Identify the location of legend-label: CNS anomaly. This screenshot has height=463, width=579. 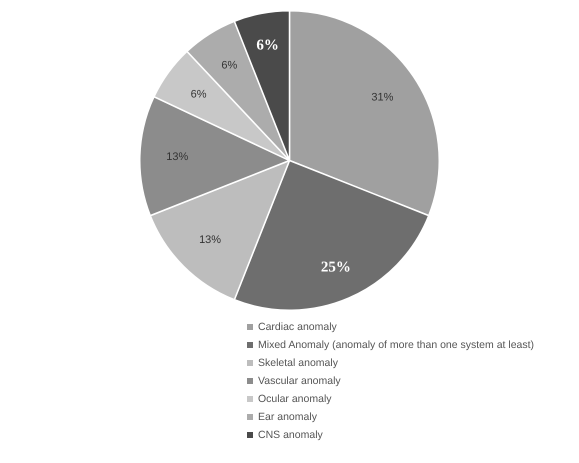
(290, 435).